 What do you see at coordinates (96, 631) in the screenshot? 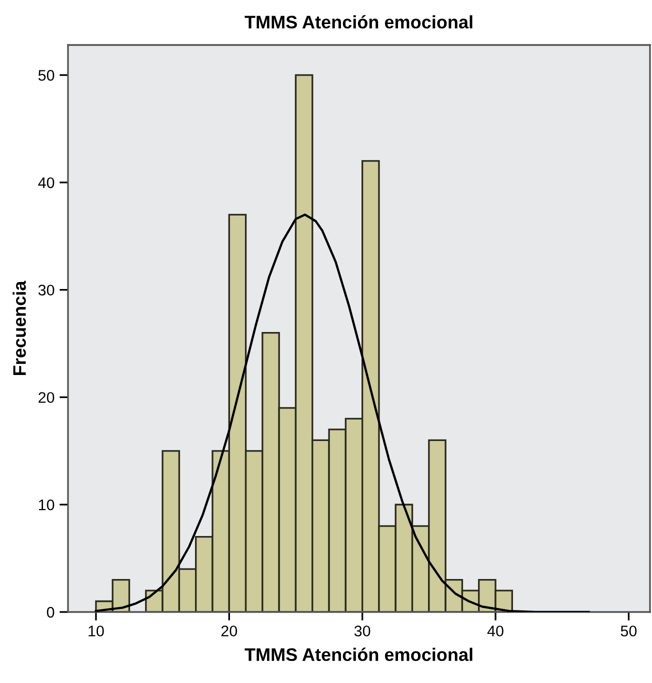
I see `x-tick-label: 10` at bounding box center [96, 631].